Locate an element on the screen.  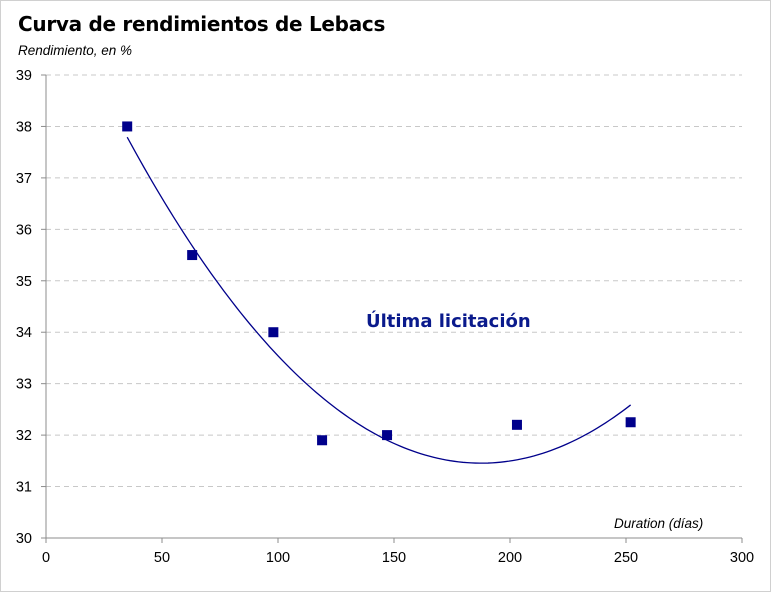
x-tick-label-50: 50 is located at coordinates (162, 558).